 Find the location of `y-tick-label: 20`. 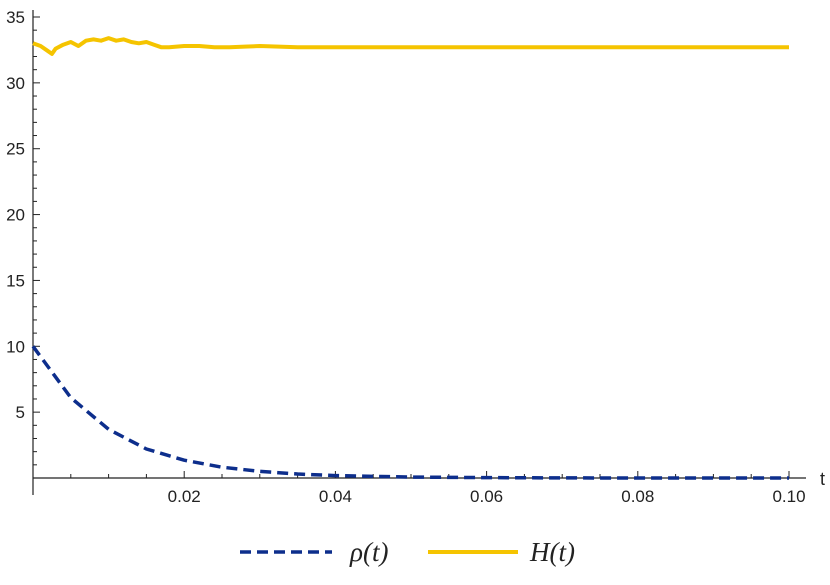

y-tick-label: 20 is located at coordinates (15, 215).